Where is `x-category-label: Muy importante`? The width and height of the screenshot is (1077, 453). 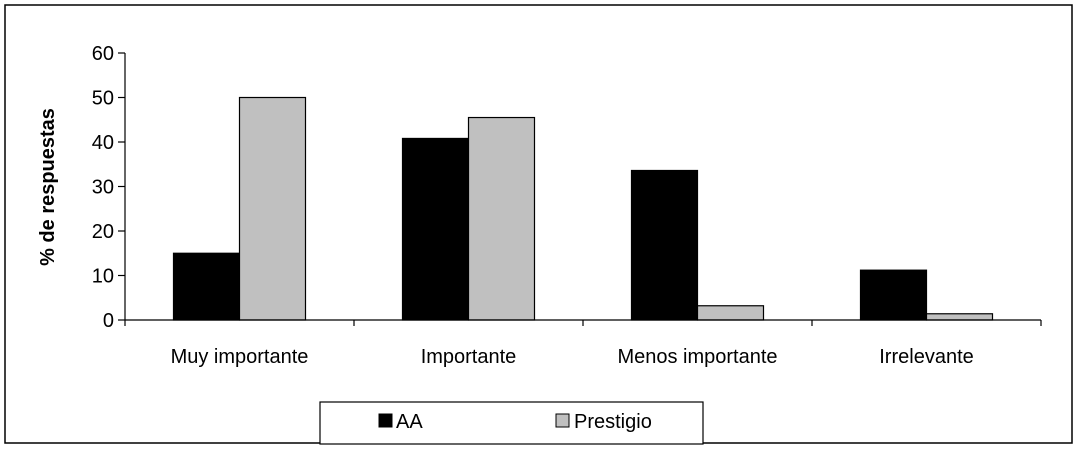 x-category-label: Muy importante is located at coordinates (240, 357).